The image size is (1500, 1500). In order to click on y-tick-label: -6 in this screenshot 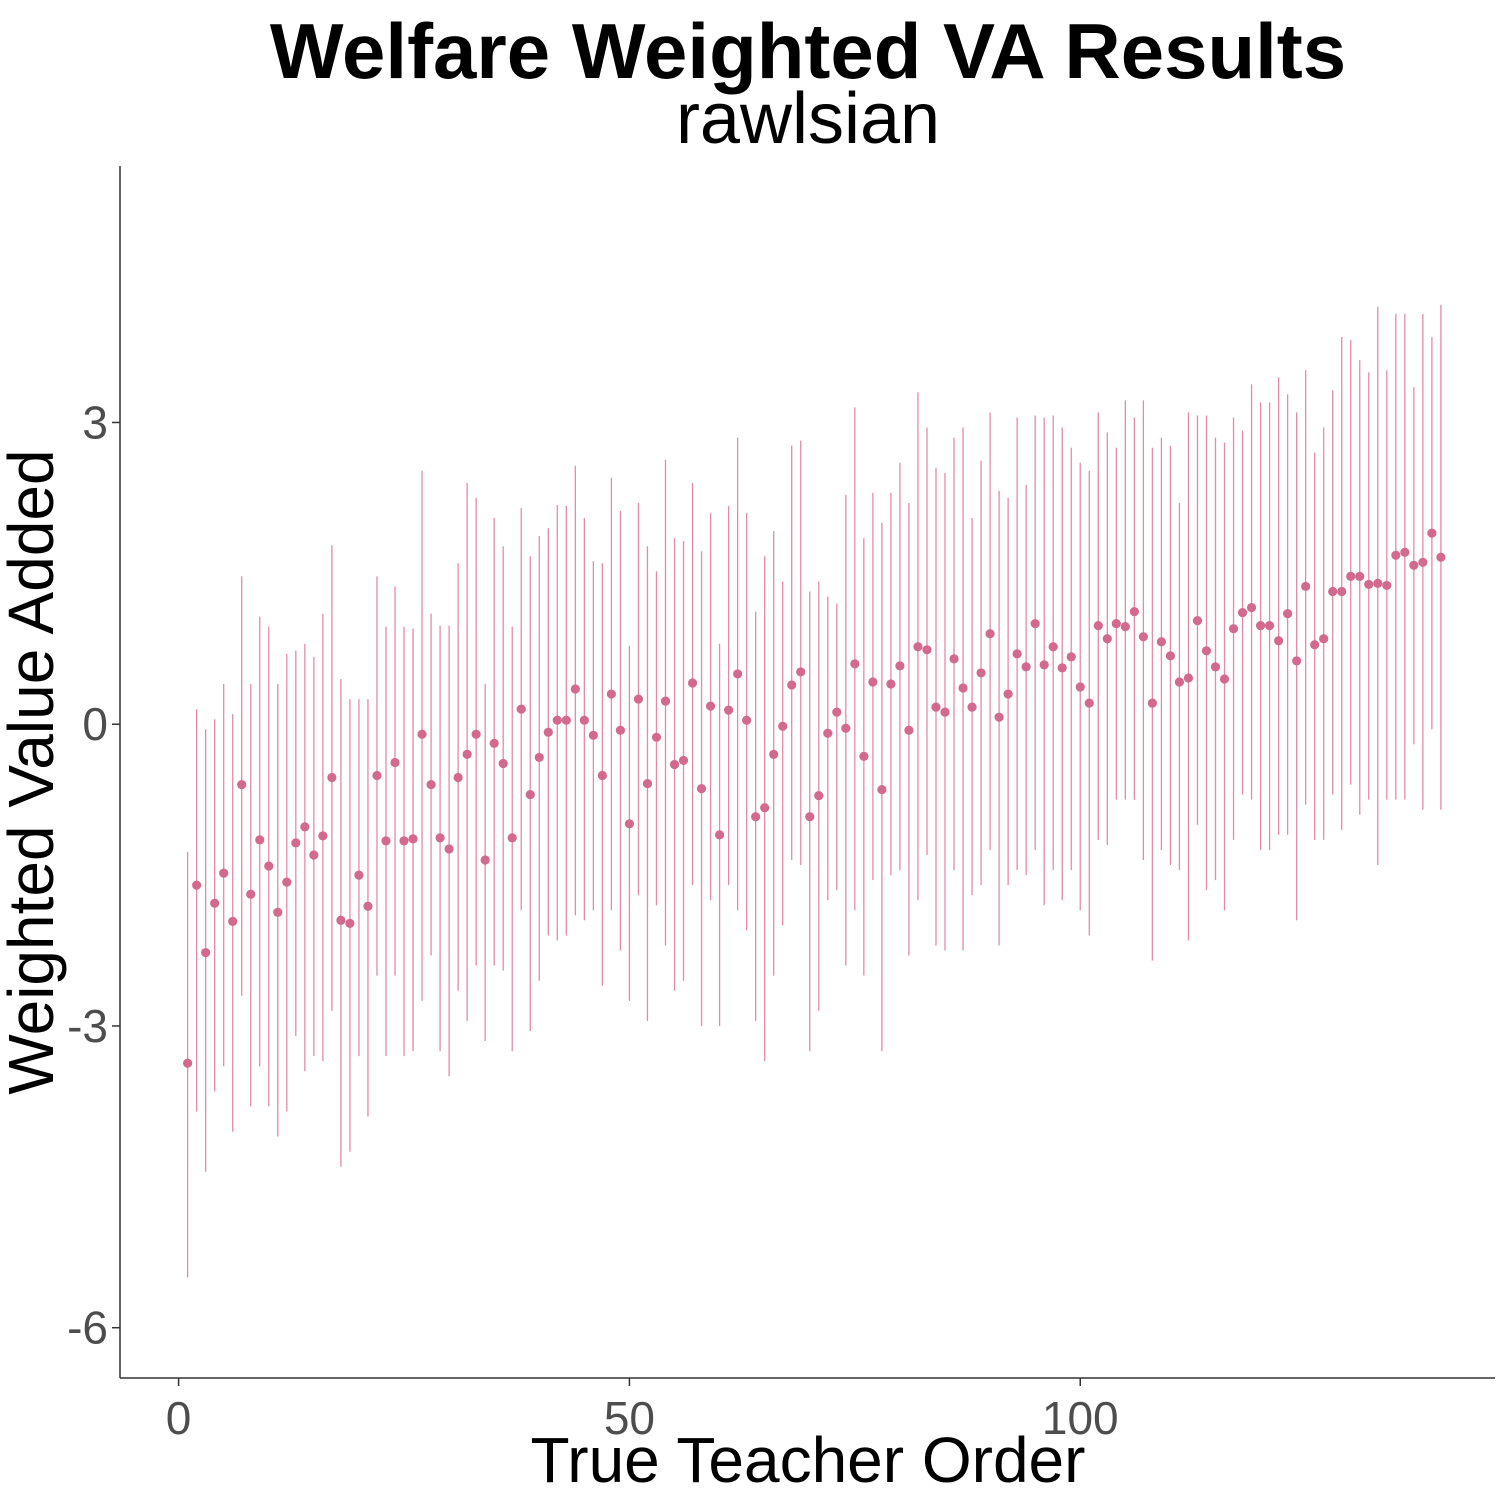, I will do `click(87, 1328)`.